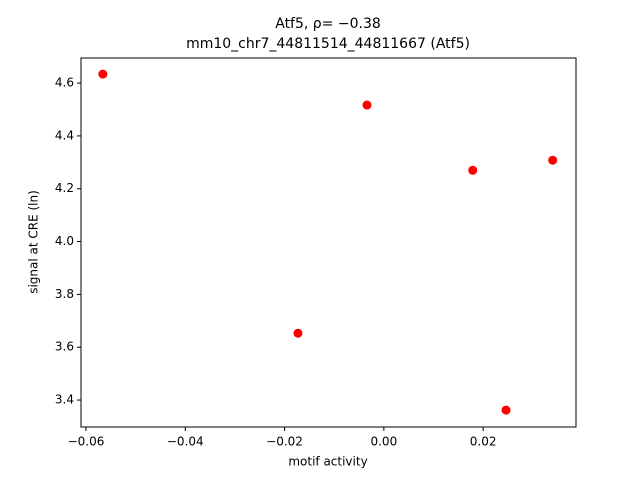  What do you see at coordinates (327, 462) in the screenshot?
I see `x-axis-label: motif activity` at bounding box center [327, 462].